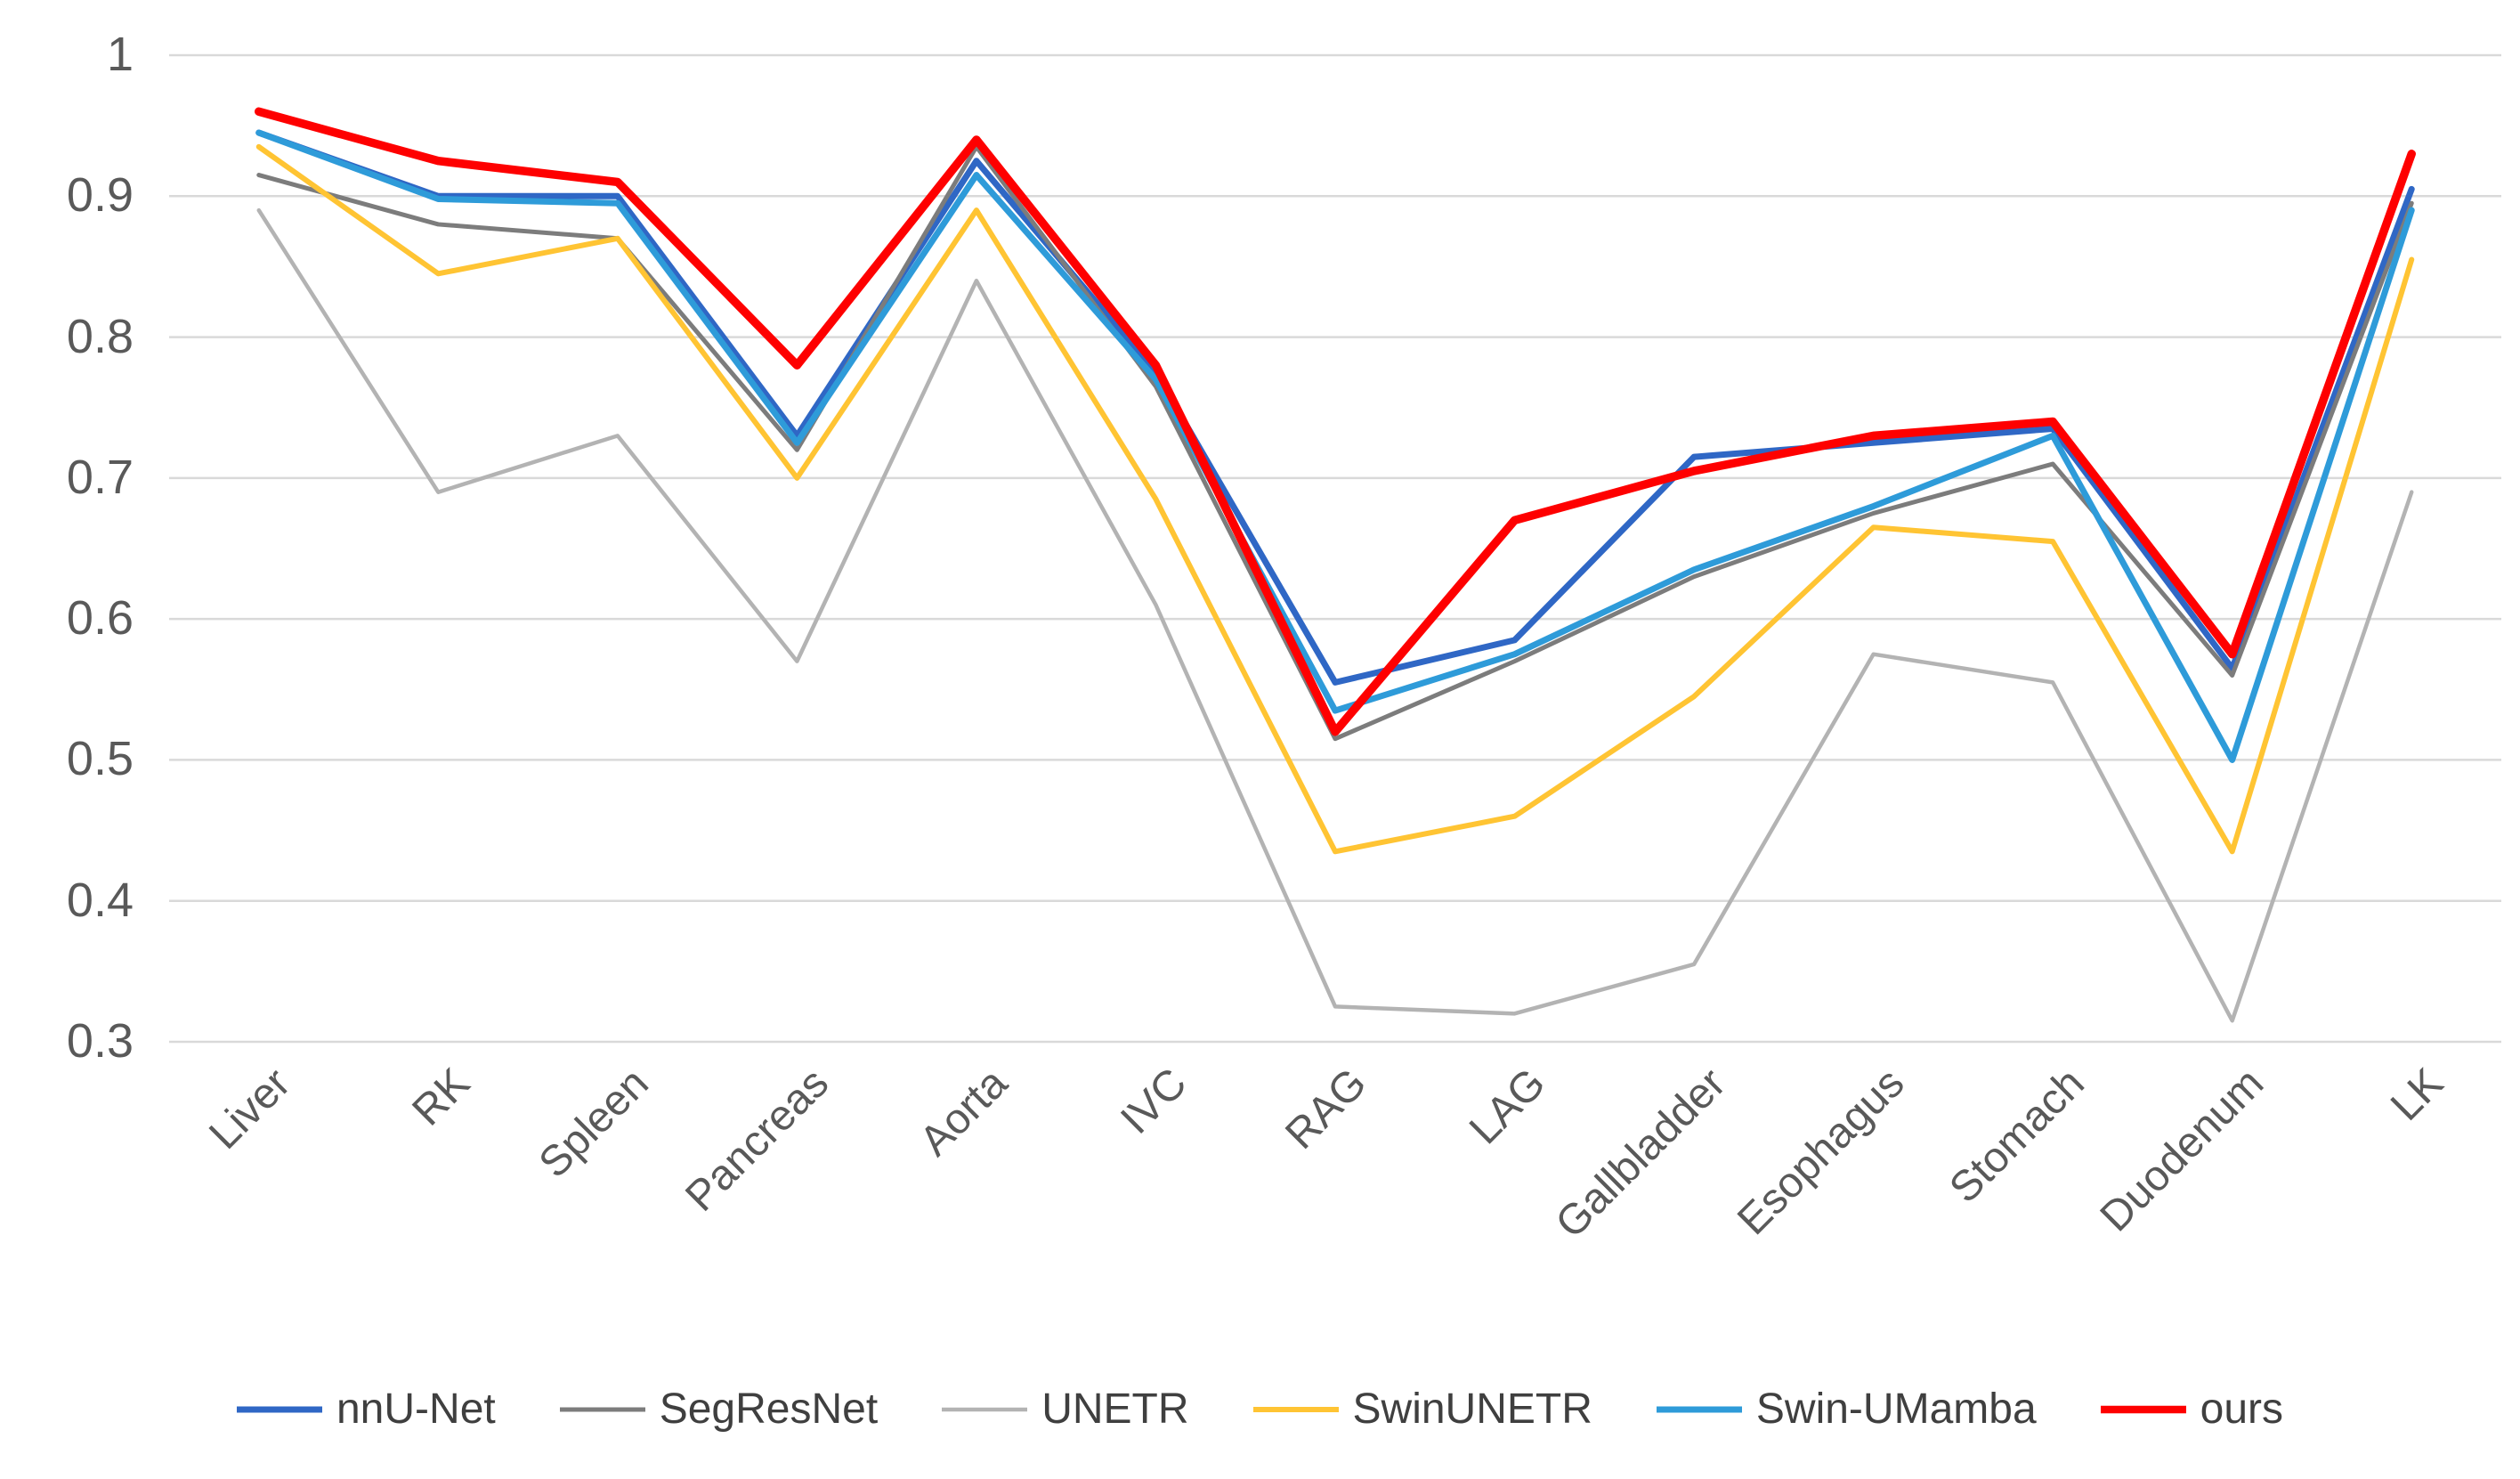 This screenshot has width=2520, height=1479. What do you see at coordinates (769, 1409) in the screenshot?
I see `legend-label: SegResNet` at bounding box center [769, 1409].